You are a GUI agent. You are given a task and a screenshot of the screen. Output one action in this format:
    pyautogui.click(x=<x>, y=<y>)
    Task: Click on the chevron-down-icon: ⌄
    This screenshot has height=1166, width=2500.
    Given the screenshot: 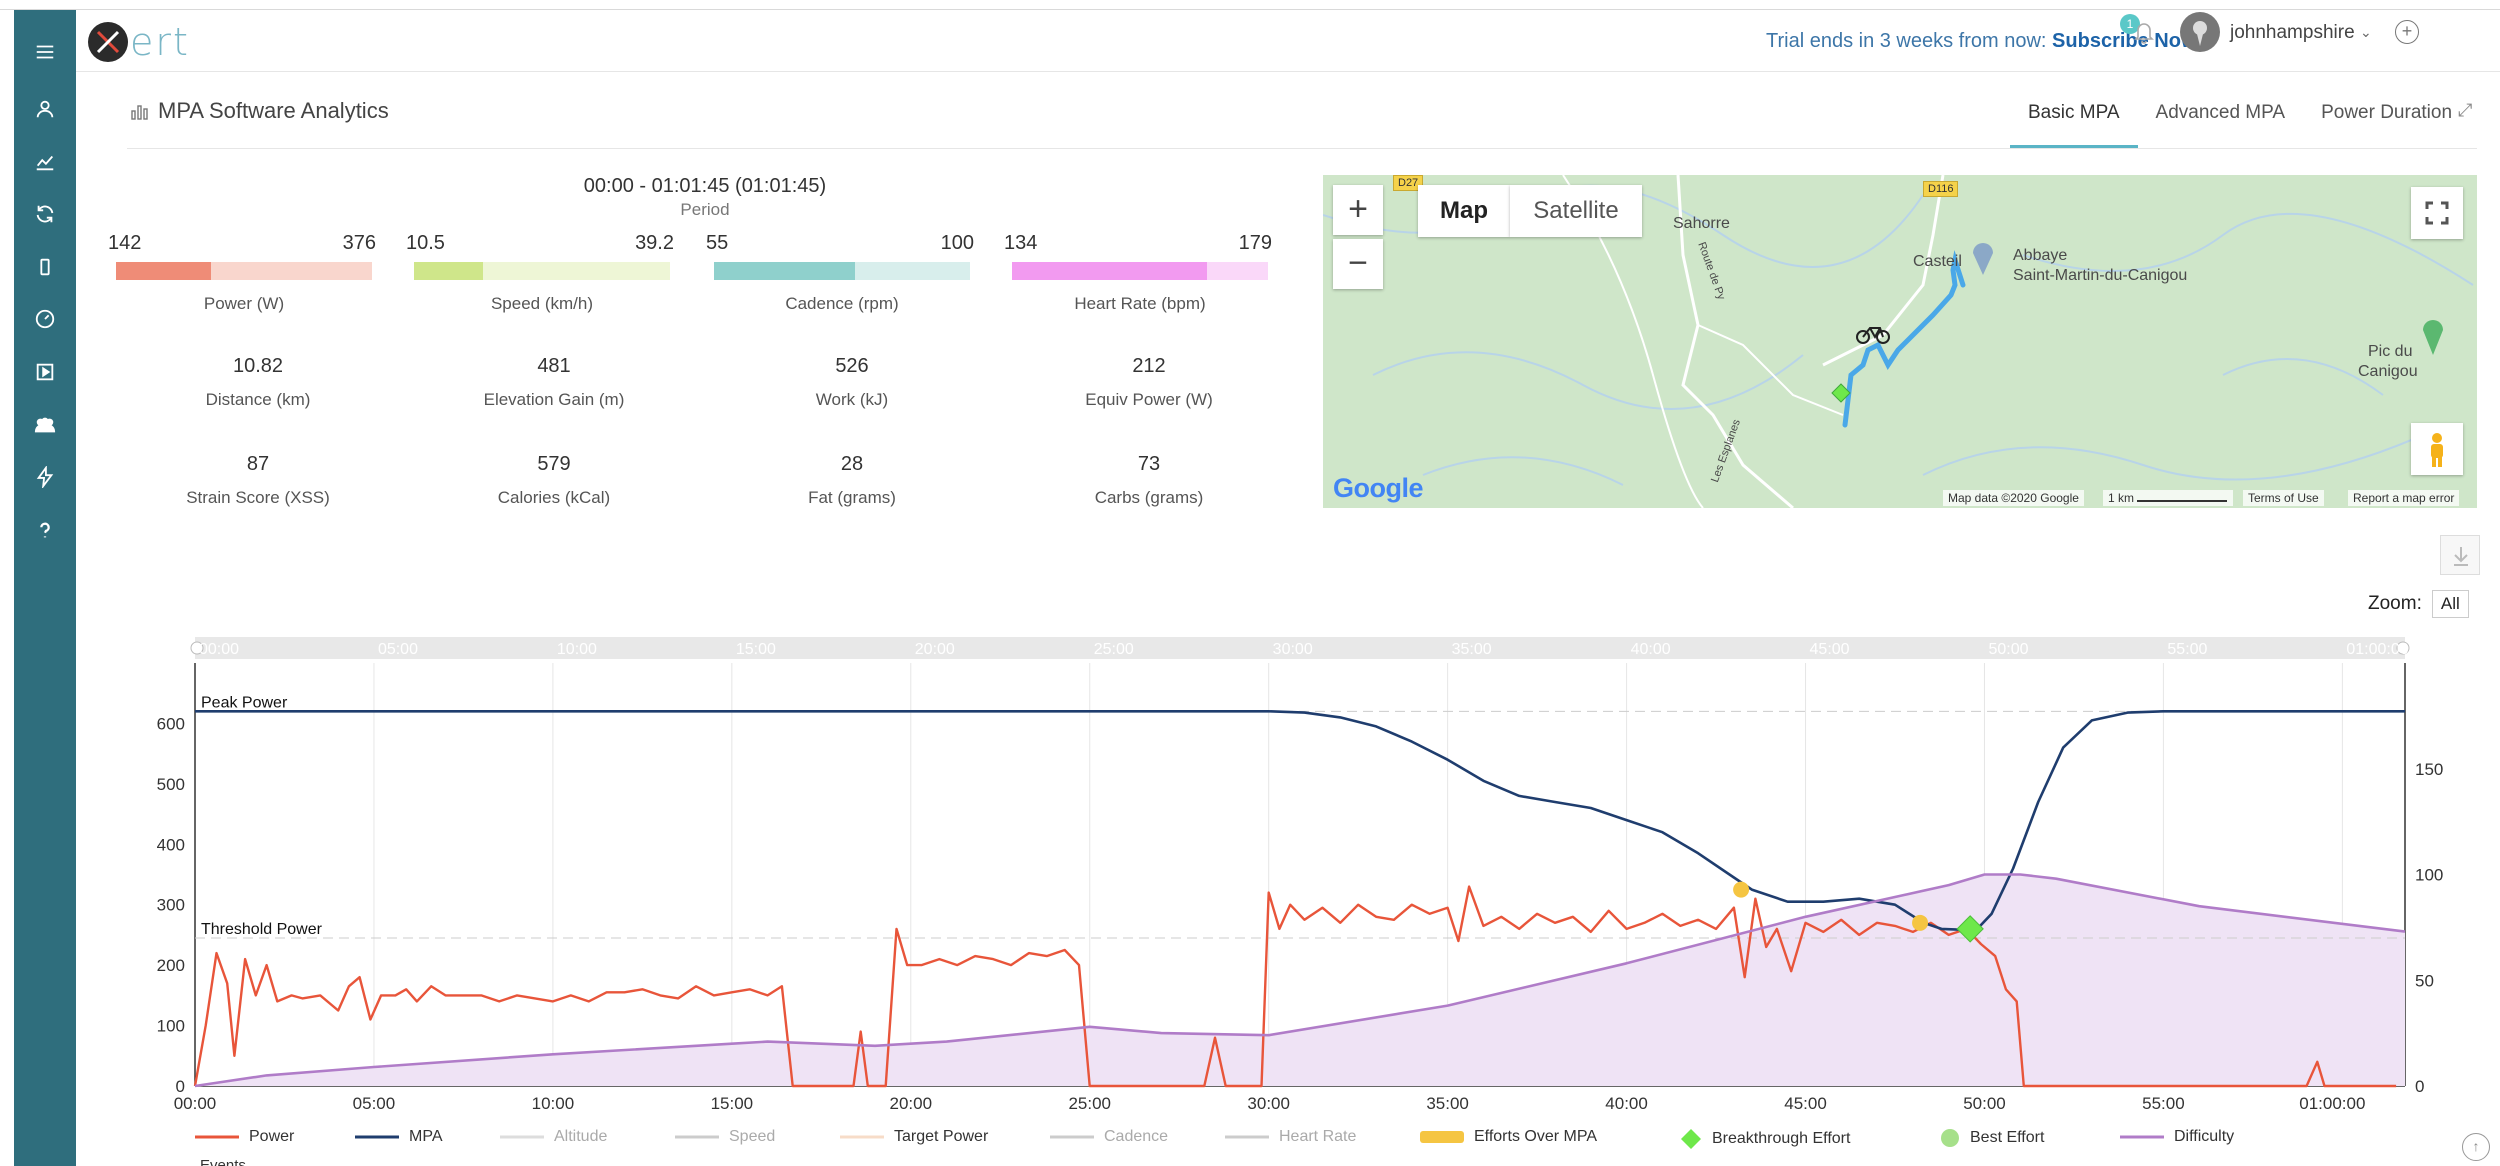 What is the action you would take?
    pyautogui.click(x=2366, y=32)
    